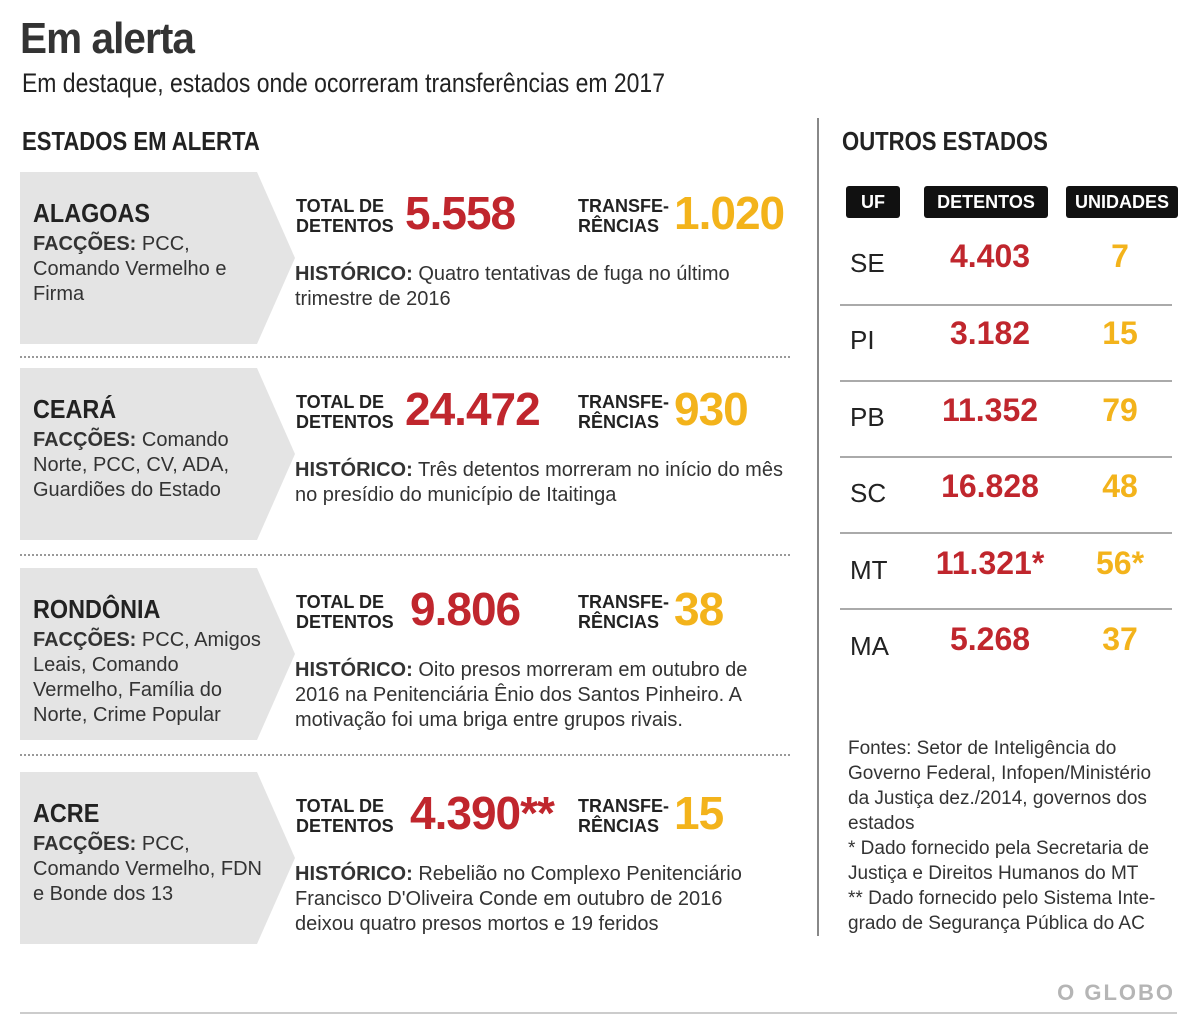  Describe the element at coordinates (867, 417) in the screenshot. I see `row-uf: PB` at that location.